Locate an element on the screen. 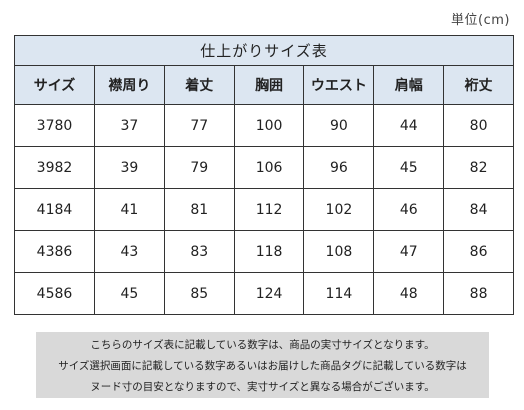  table-row: 3982 39 79 106 96 45 82 is located at coordinates (264, 167).